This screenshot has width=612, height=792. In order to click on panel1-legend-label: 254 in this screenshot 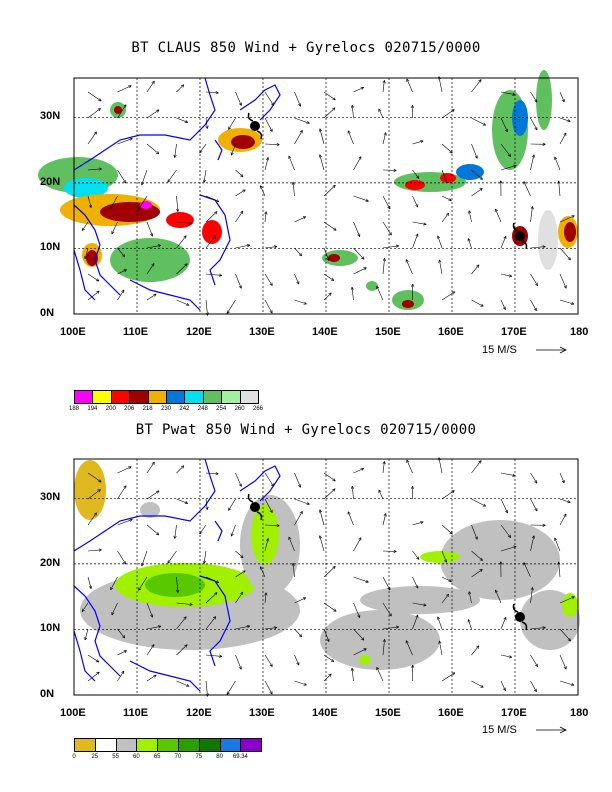, I will do `click(221, 409)`.